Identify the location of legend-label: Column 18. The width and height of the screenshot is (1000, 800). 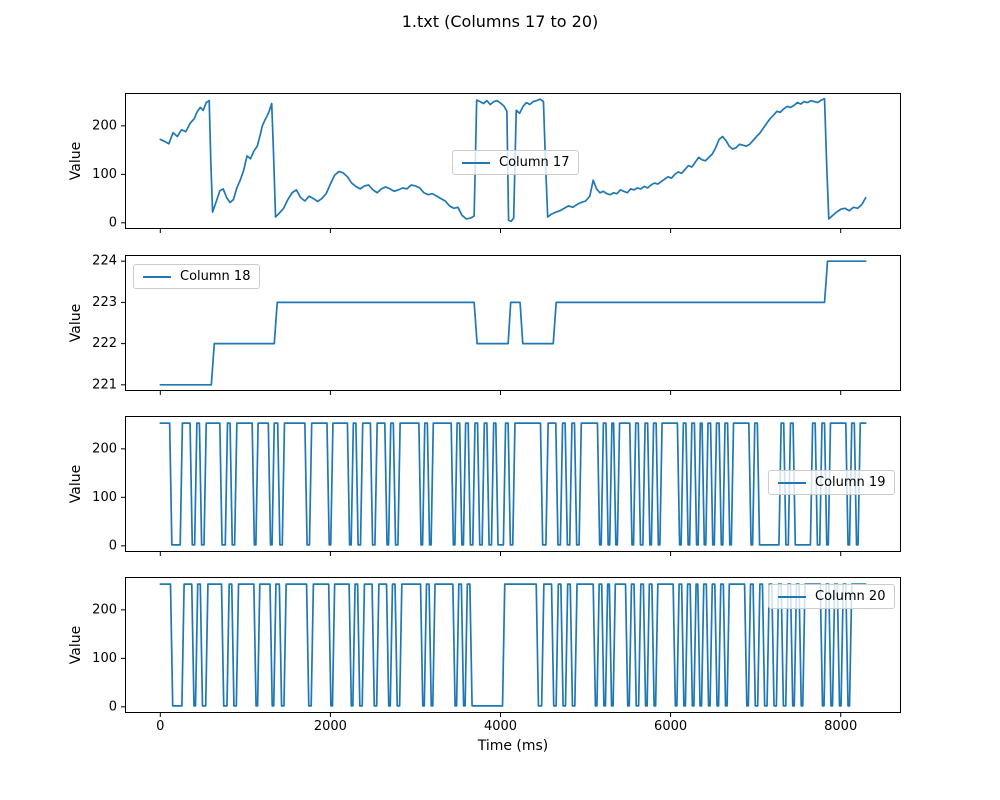
(215, 276).